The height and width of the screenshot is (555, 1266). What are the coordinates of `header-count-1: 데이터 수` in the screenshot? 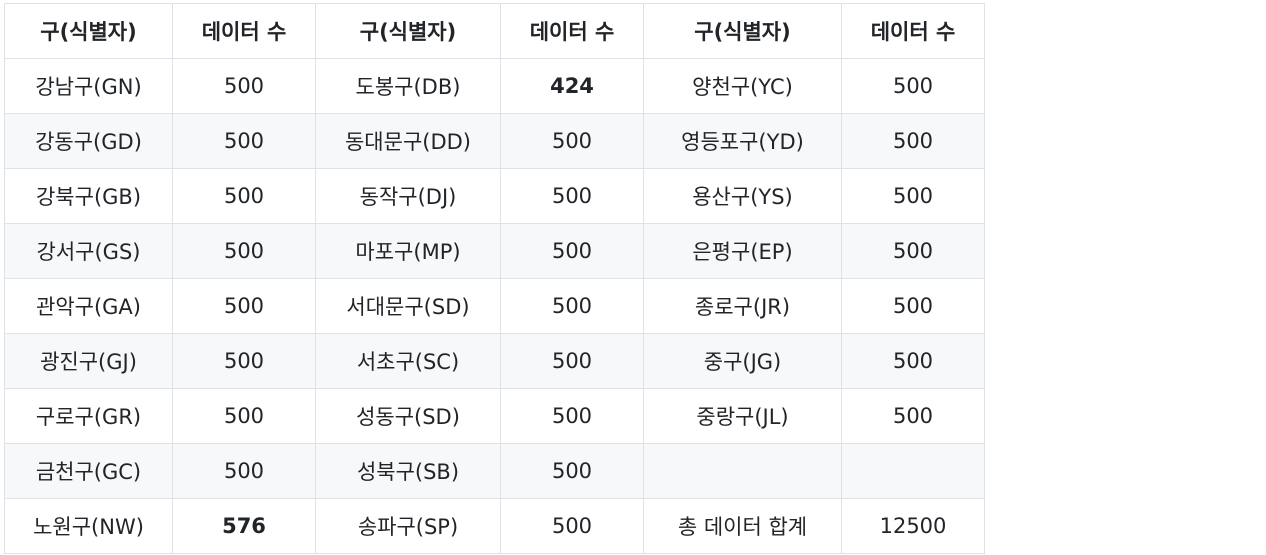 It's located at (244, 31).